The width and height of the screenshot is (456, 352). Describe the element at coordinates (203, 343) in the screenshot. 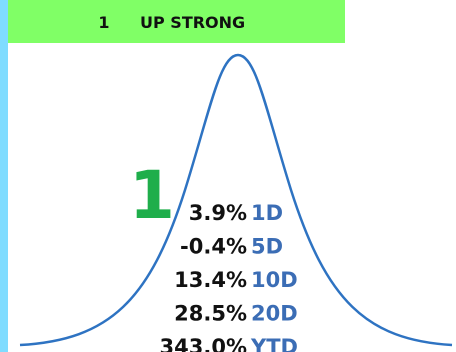

I see `stat-value: 343.0%` at that location.